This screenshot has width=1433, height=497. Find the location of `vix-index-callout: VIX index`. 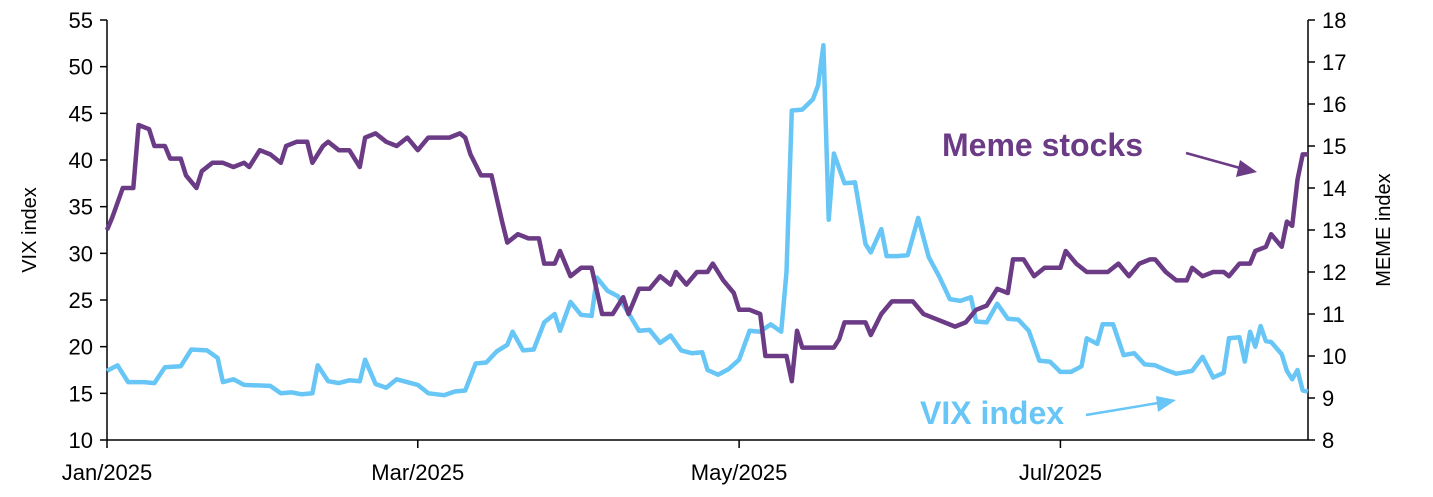

vix-index-callout: VIX index is located at coordinates (992, 413).